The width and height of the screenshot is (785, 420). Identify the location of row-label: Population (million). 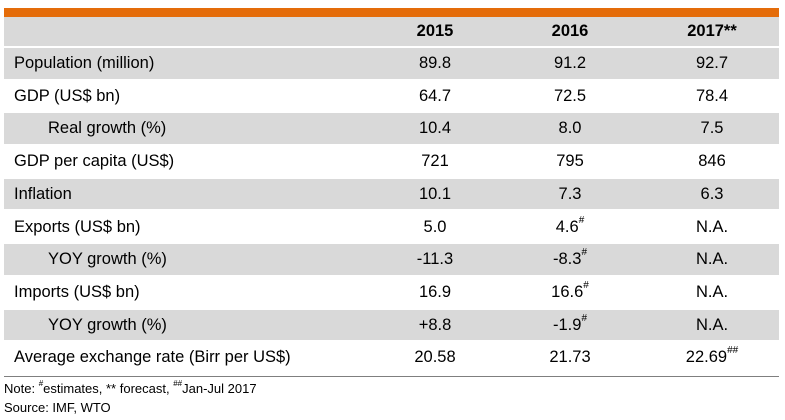
(84, 63).